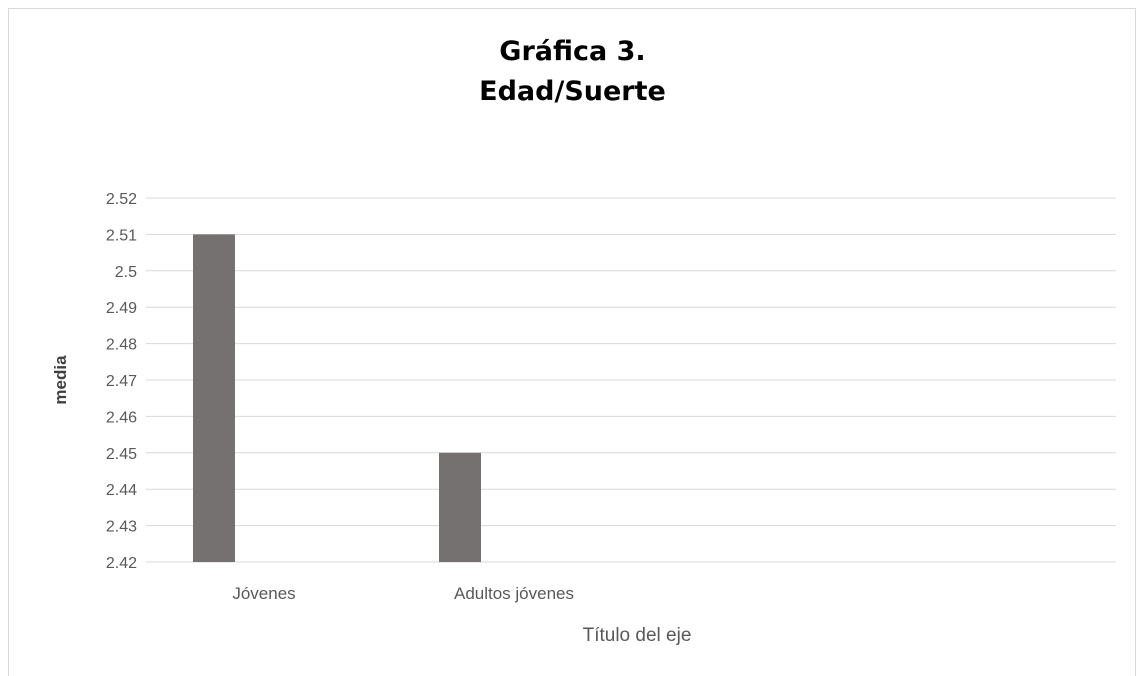  What do you see at coordinates (121, 235) in the screenshot?
I see `y-tick-label: 2.51` at bounding box center [121, 235].